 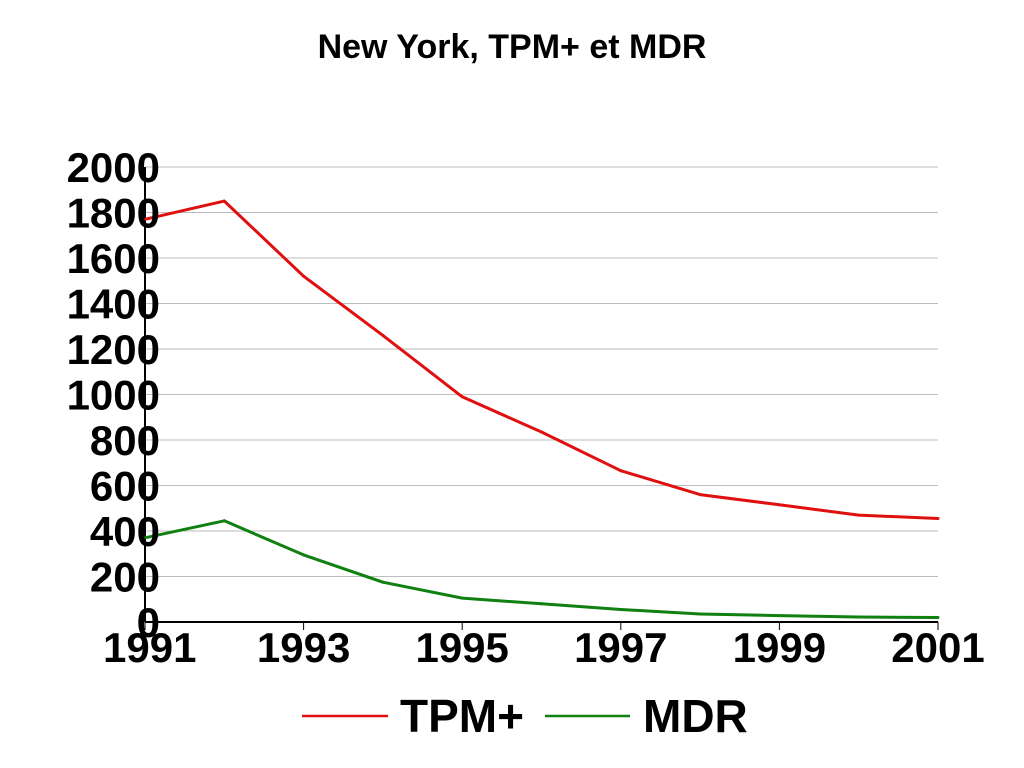 What do you see at coordinates (525, 716) in the screenshot?
I see `legend: TPM+ MDR` at bounding box center [525, 716].